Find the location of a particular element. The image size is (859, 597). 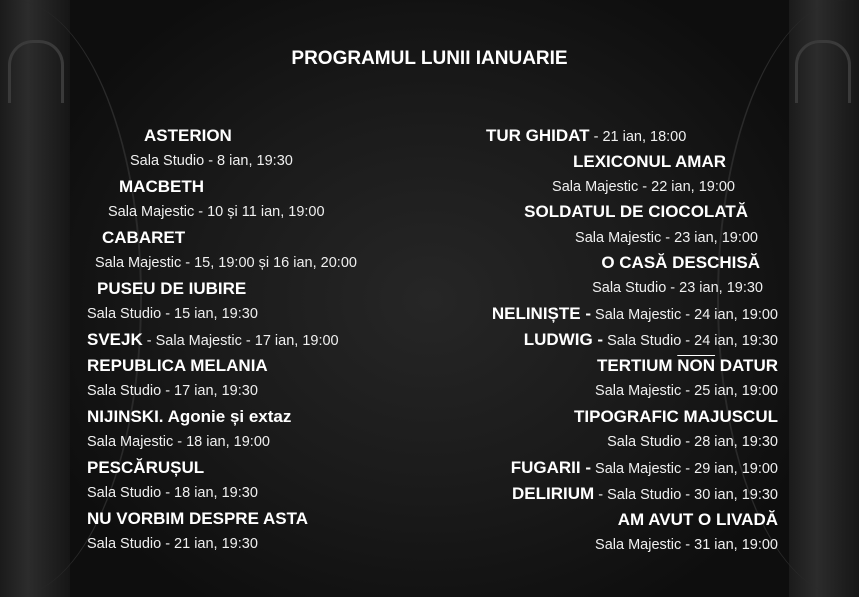

event-detail: Sala Studio - 15 ian, 19:30 is located at coordinates (172, 314).